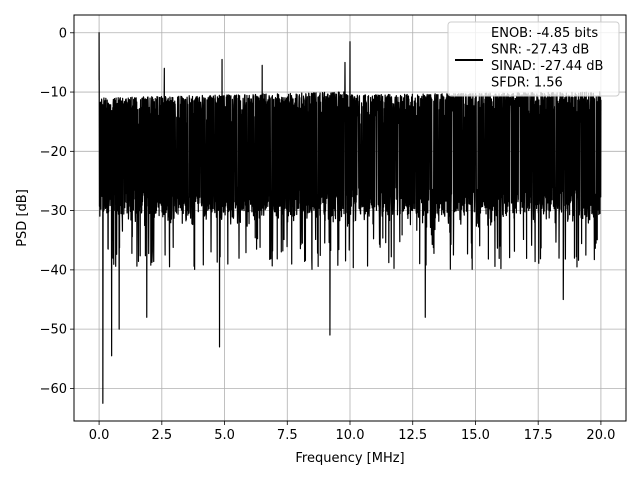 This screenshot has height=480, width=640. Describe the element at coordinates (600, 435) in the screenshot. I see `x-tick-label: 20.0` at that location.